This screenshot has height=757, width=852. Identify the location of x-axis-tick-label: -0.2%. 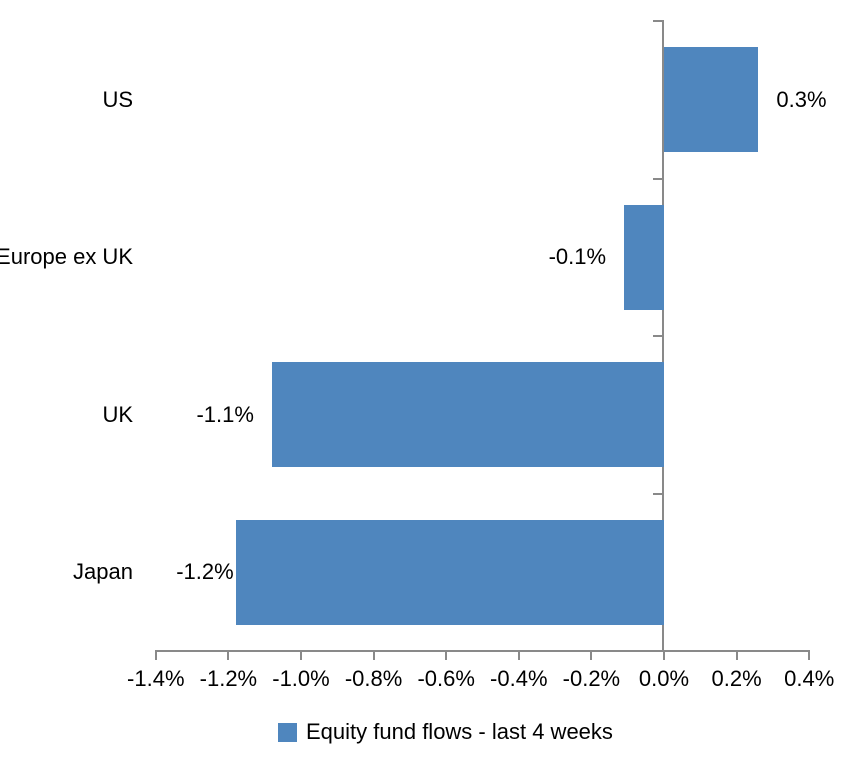
(591, 678).